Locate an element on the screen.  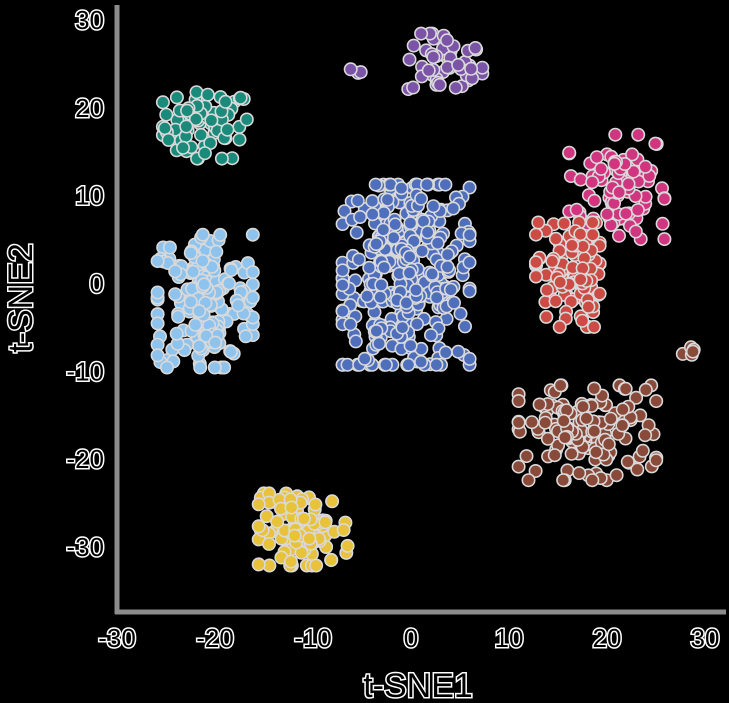
x-tick-label: 20 is located at coordinates (607, 638).